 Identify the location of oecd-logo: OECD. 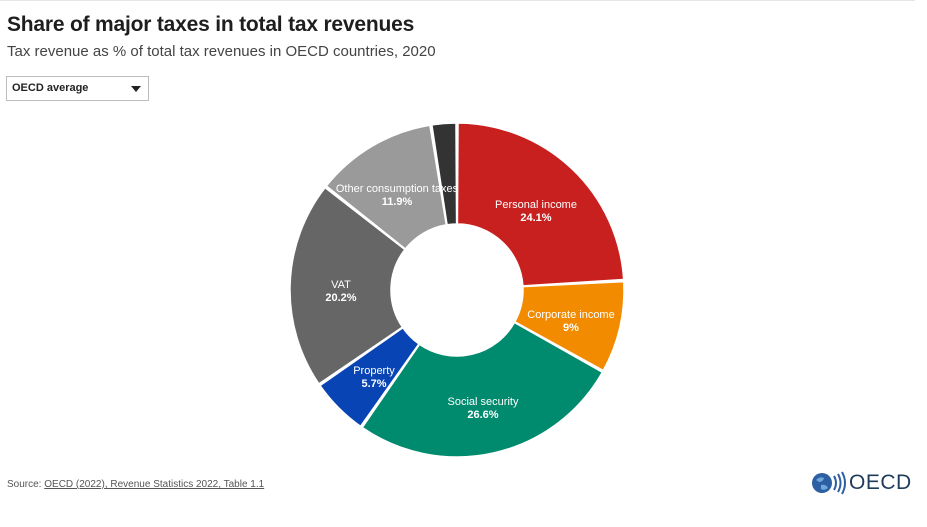
(861, 483).